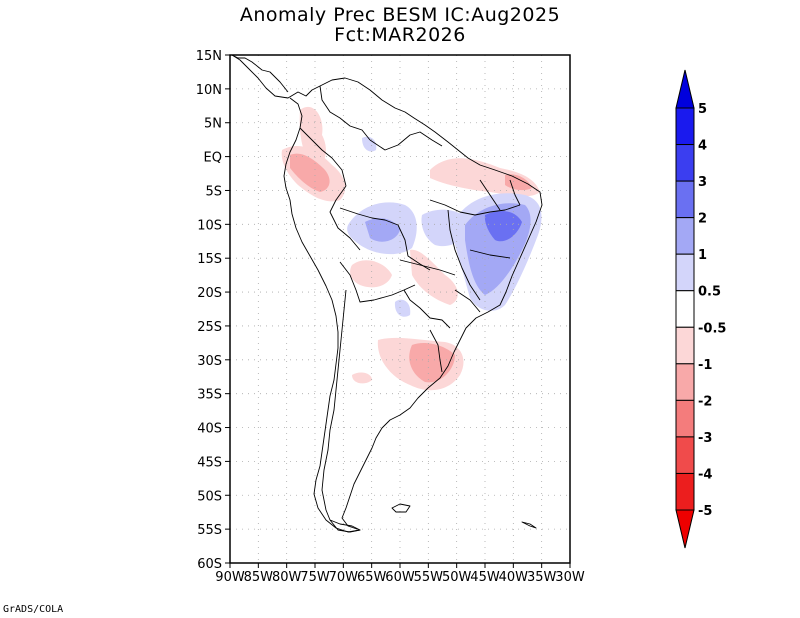 The height and width of the screenshot is (618, 800). Describe the element at coordinates (315, 577) in the screenshot. I see `lon-tick-label: 75W` at that location.